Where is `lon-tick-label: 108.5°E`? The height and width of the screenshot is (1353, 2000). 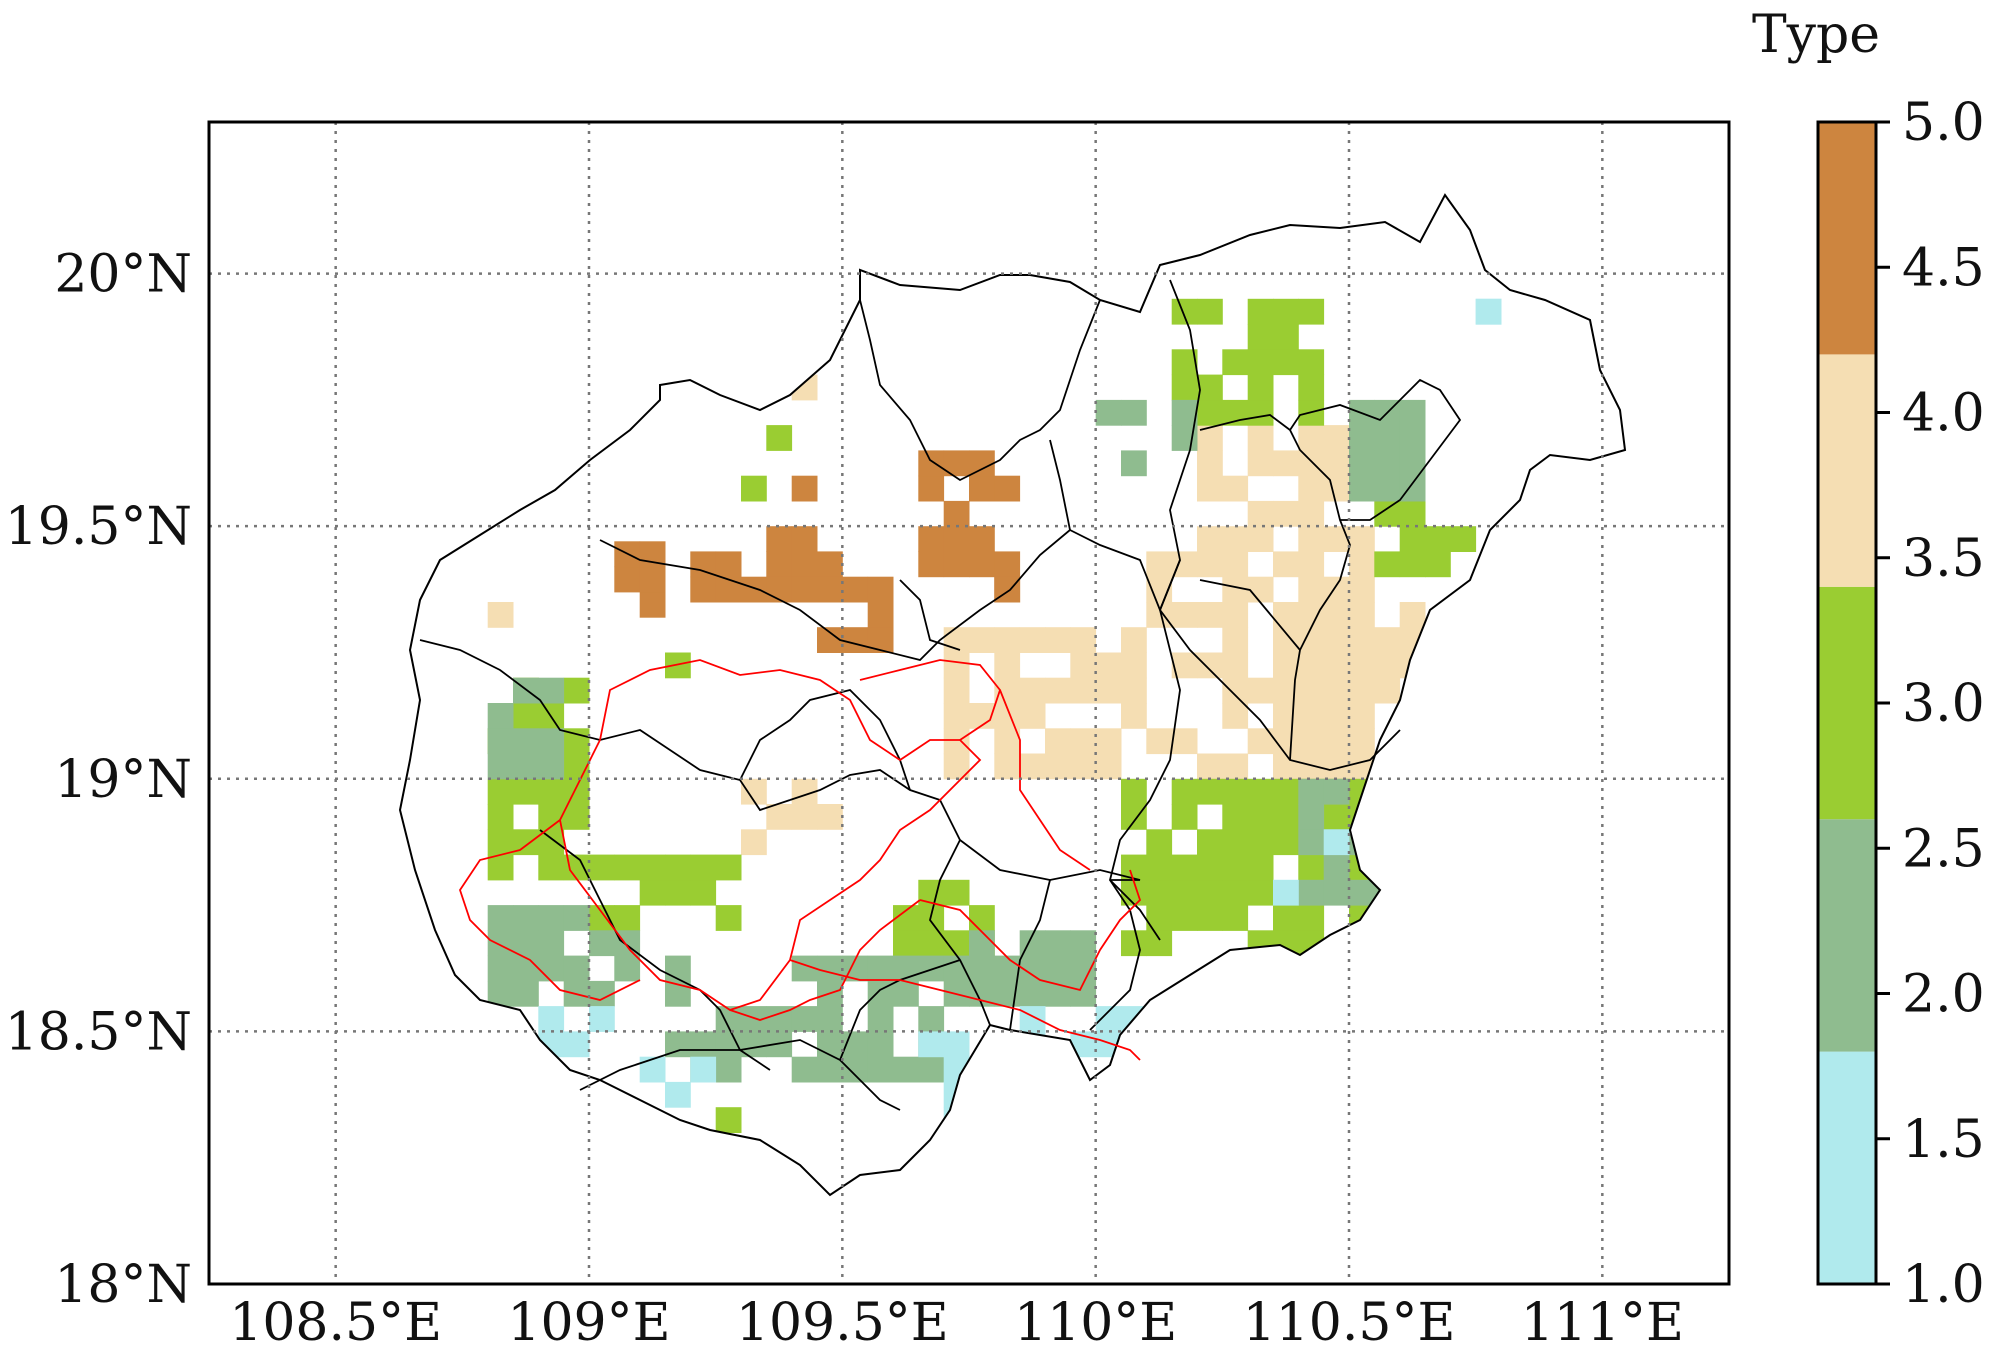 lon-tick-label: 108.5°E is located at coordinates (335, 1323).